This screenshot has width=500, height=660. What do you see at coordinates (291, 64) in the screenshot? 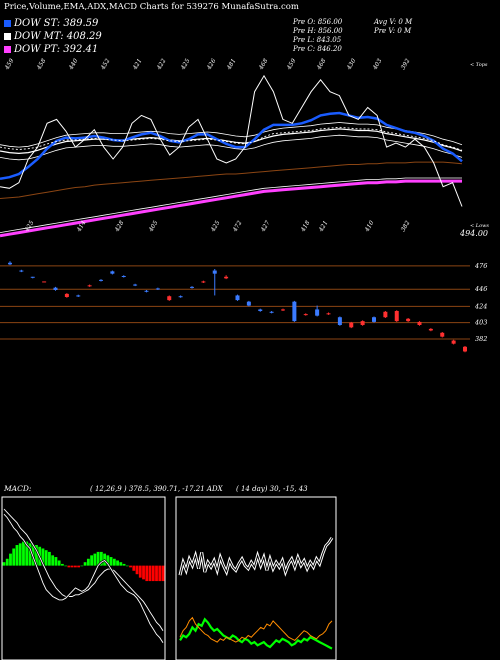
I see `top-label: 459` at bounding box center [291, 64].